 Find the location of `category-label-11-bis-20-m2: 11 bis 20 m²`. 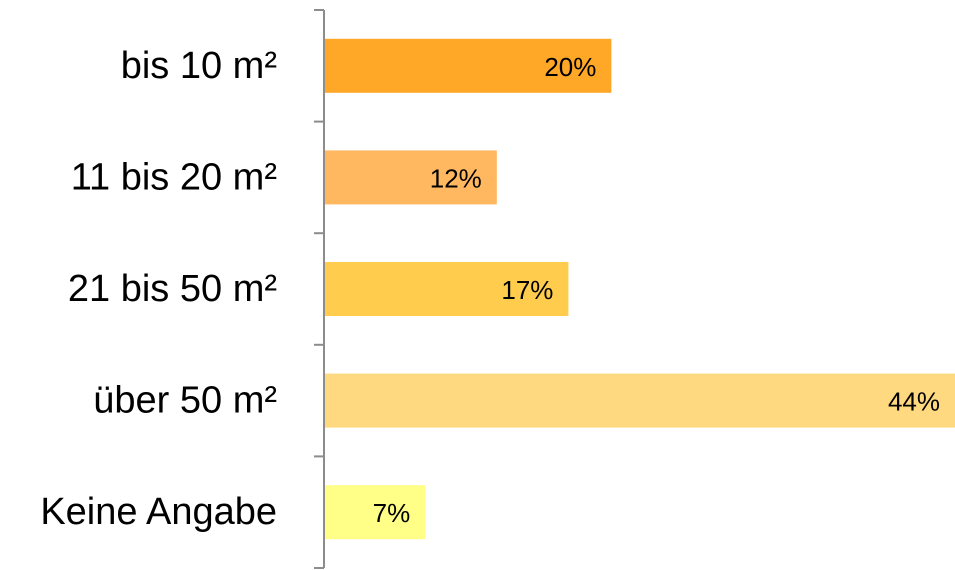

category-label-11-bis-20-m2: 11 bis 20 m² is located at coordinates (174, 177).